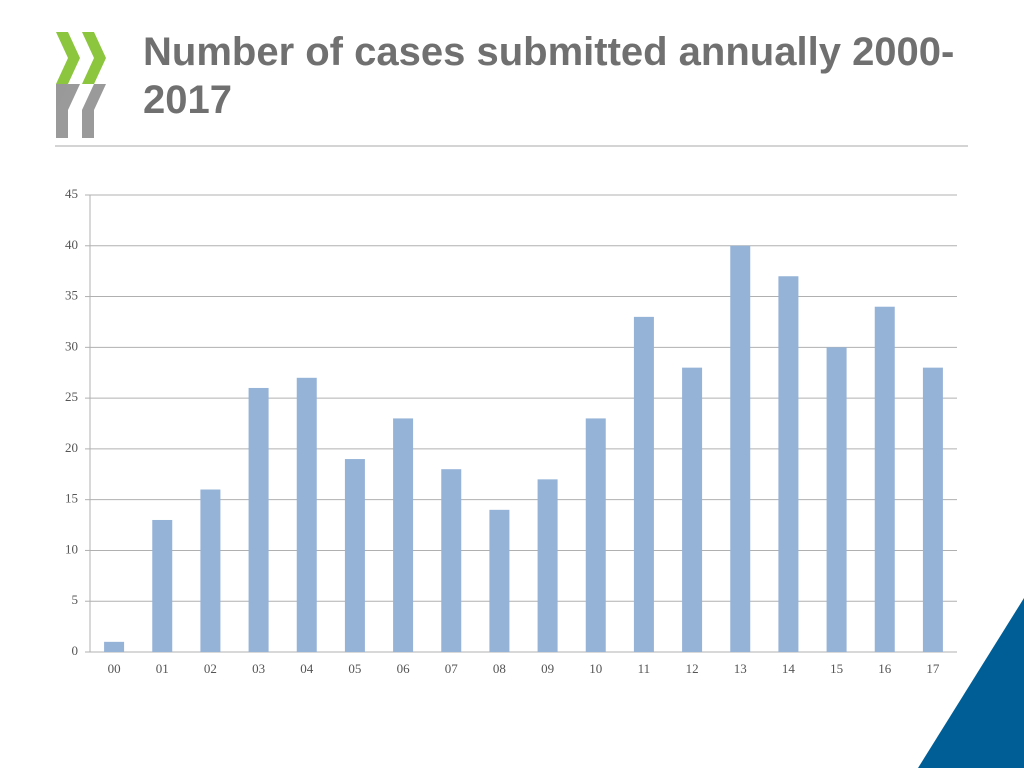  Describe the element at coordinates (933, 668) in the screenshot. I see `x-tick-label: 17` at that location.